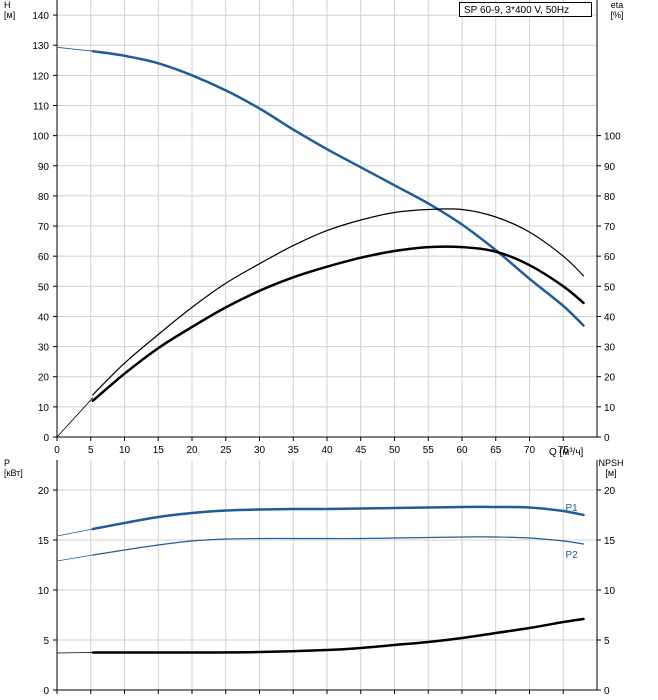 Image resolution: width=658 pixels, height=700 pixels. What do you see at coordinates (57, 450) in the screenshot?
I see `x-tick-label: 0` at bounding box center [57, 450].